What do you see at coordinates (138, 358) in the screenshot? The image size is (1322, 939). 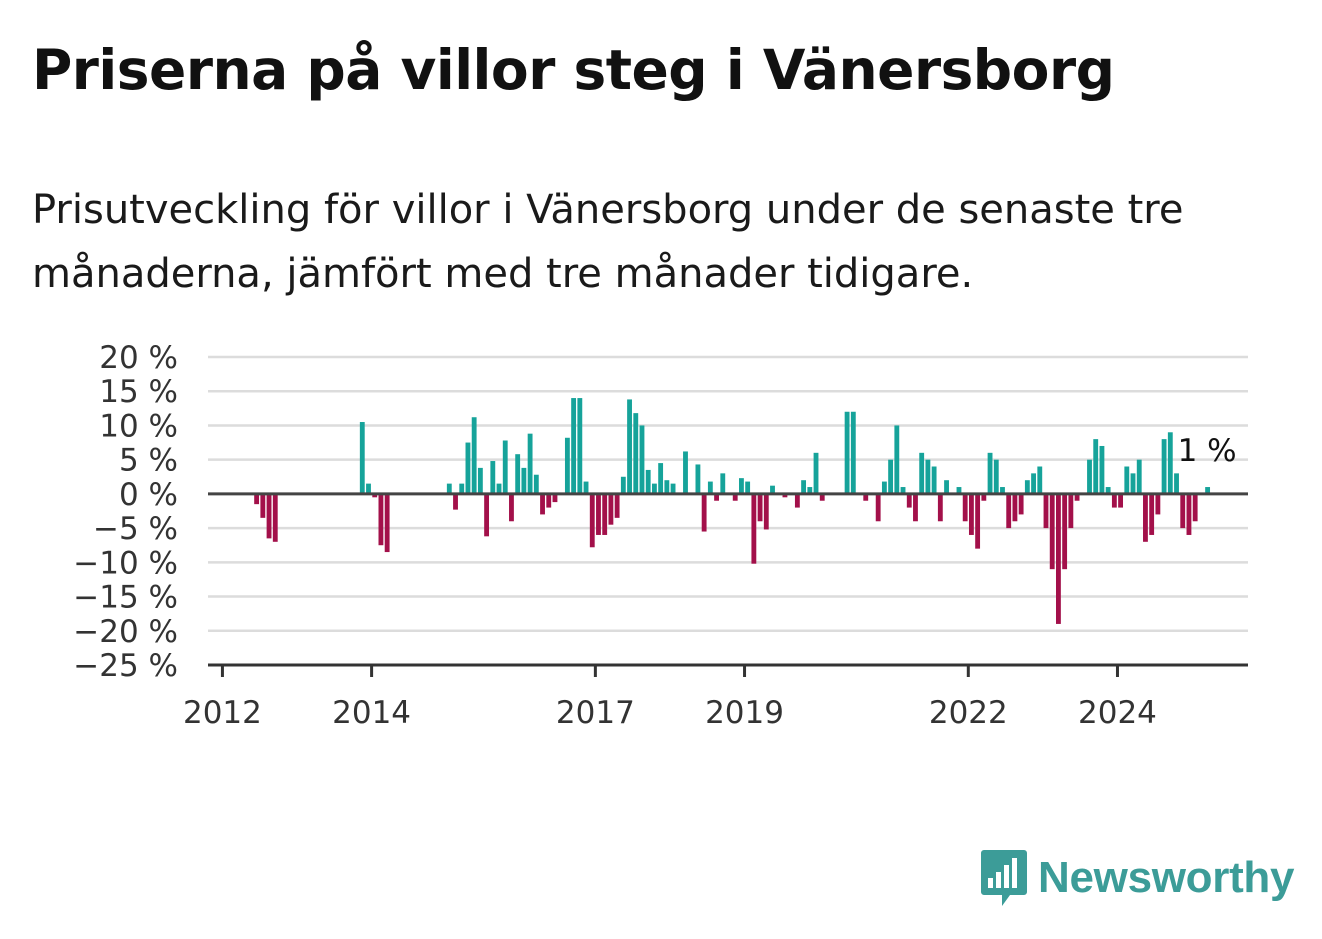 I see `y-tick-label: 20 %` at bounding box center [138, 358].